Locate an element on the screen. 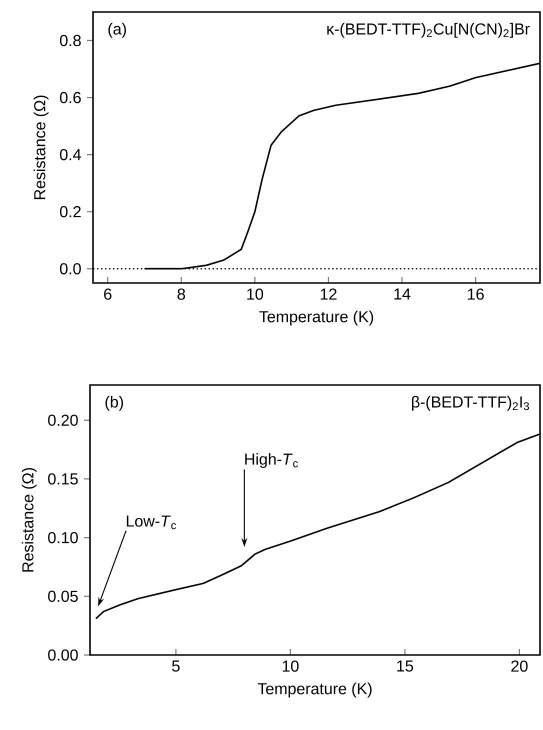 The width and height of the screenshot is (543, 730). text: κ-(BEDT-TTF)$_{2}$Cu[N(CN)$_{2}$]Br is located at coordinates (428, 30).